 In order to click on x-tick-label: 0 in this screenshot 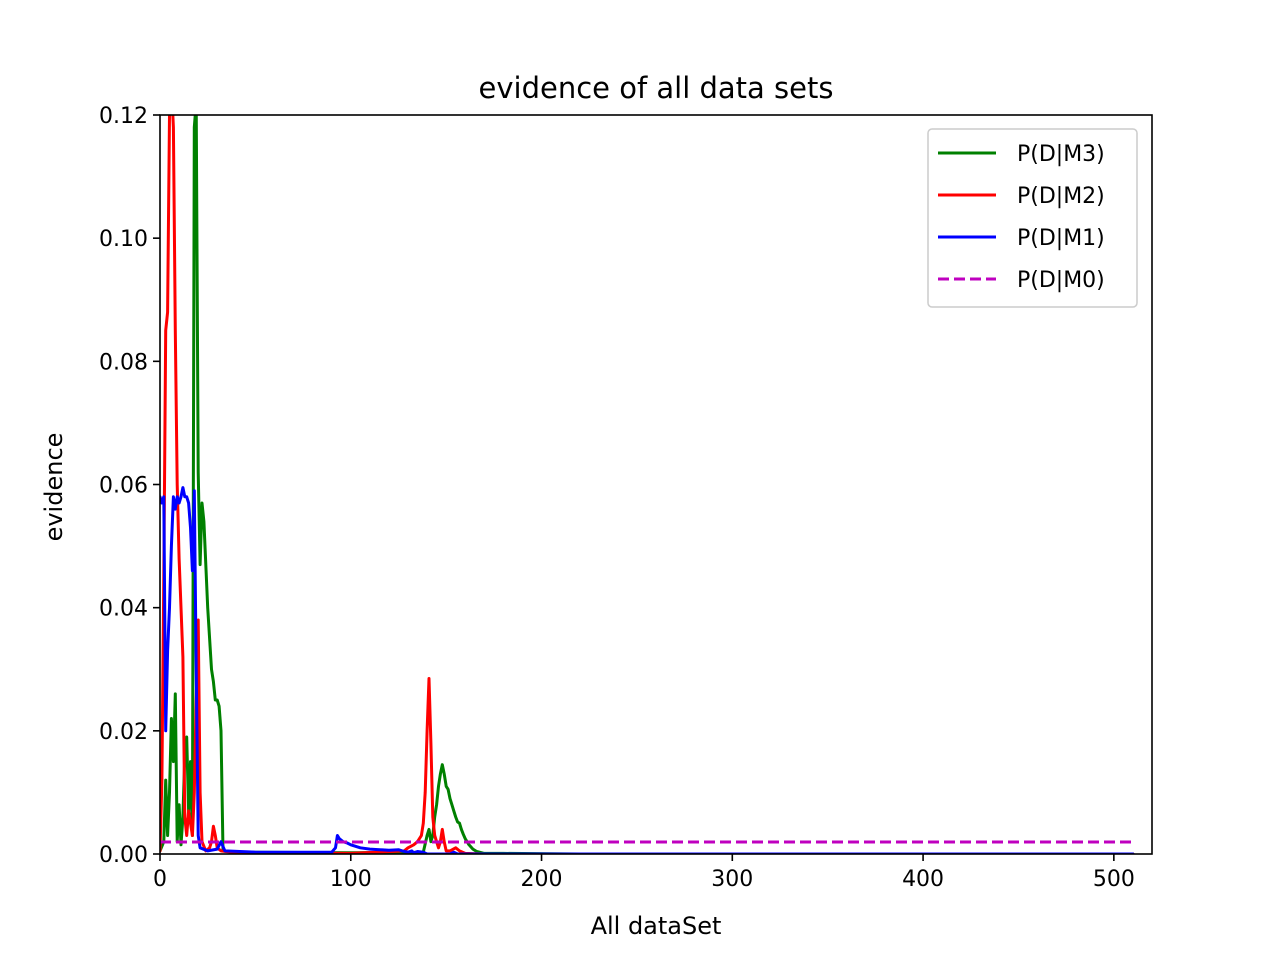, I will do `click(160, 879)`.